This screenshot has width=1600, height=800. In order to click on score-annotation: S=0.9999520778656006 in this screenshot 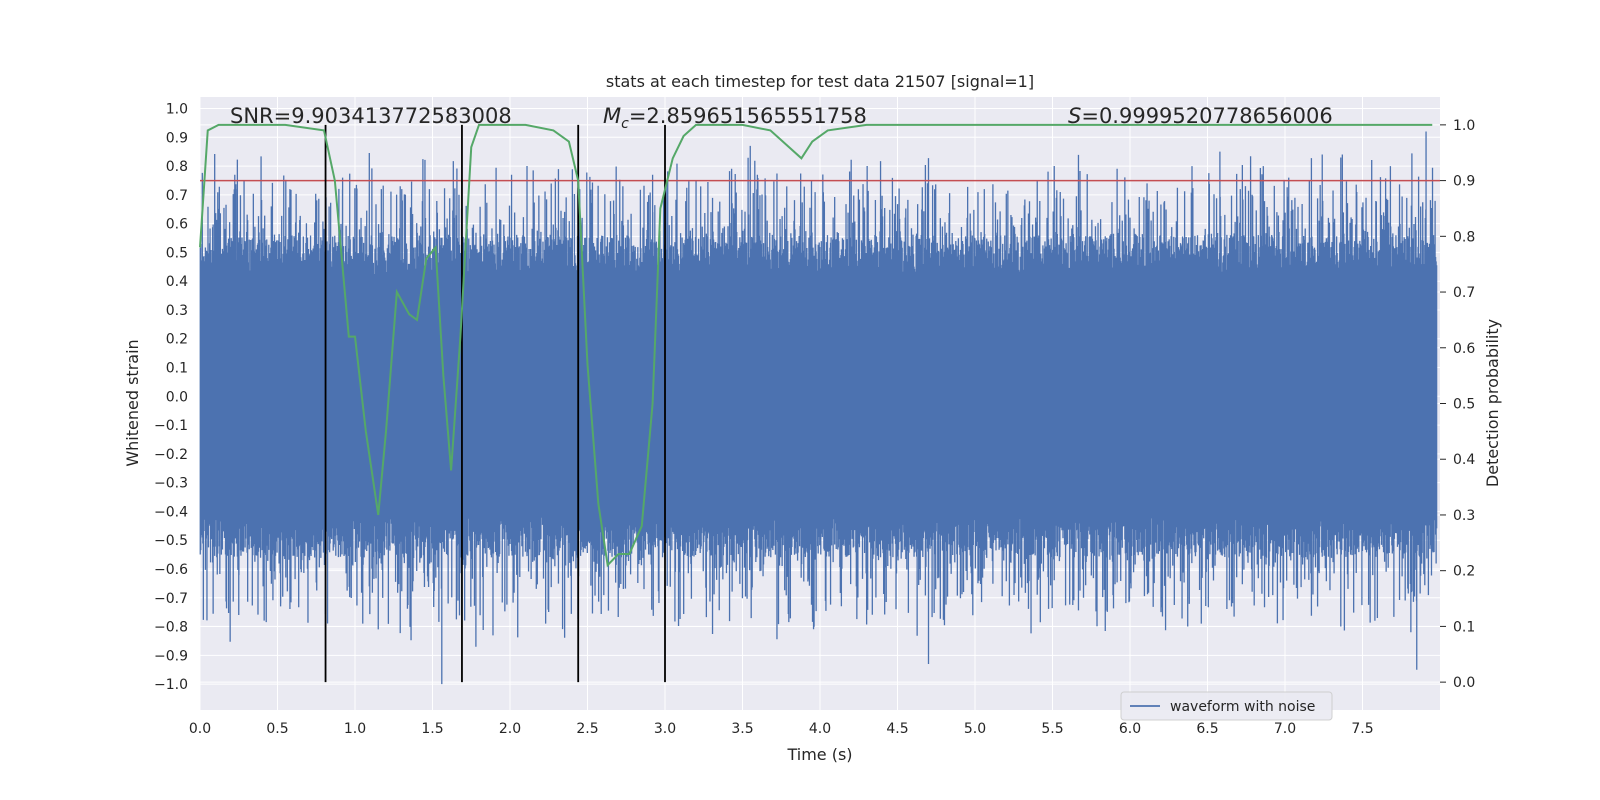, I will do `click(1200, 116)`.